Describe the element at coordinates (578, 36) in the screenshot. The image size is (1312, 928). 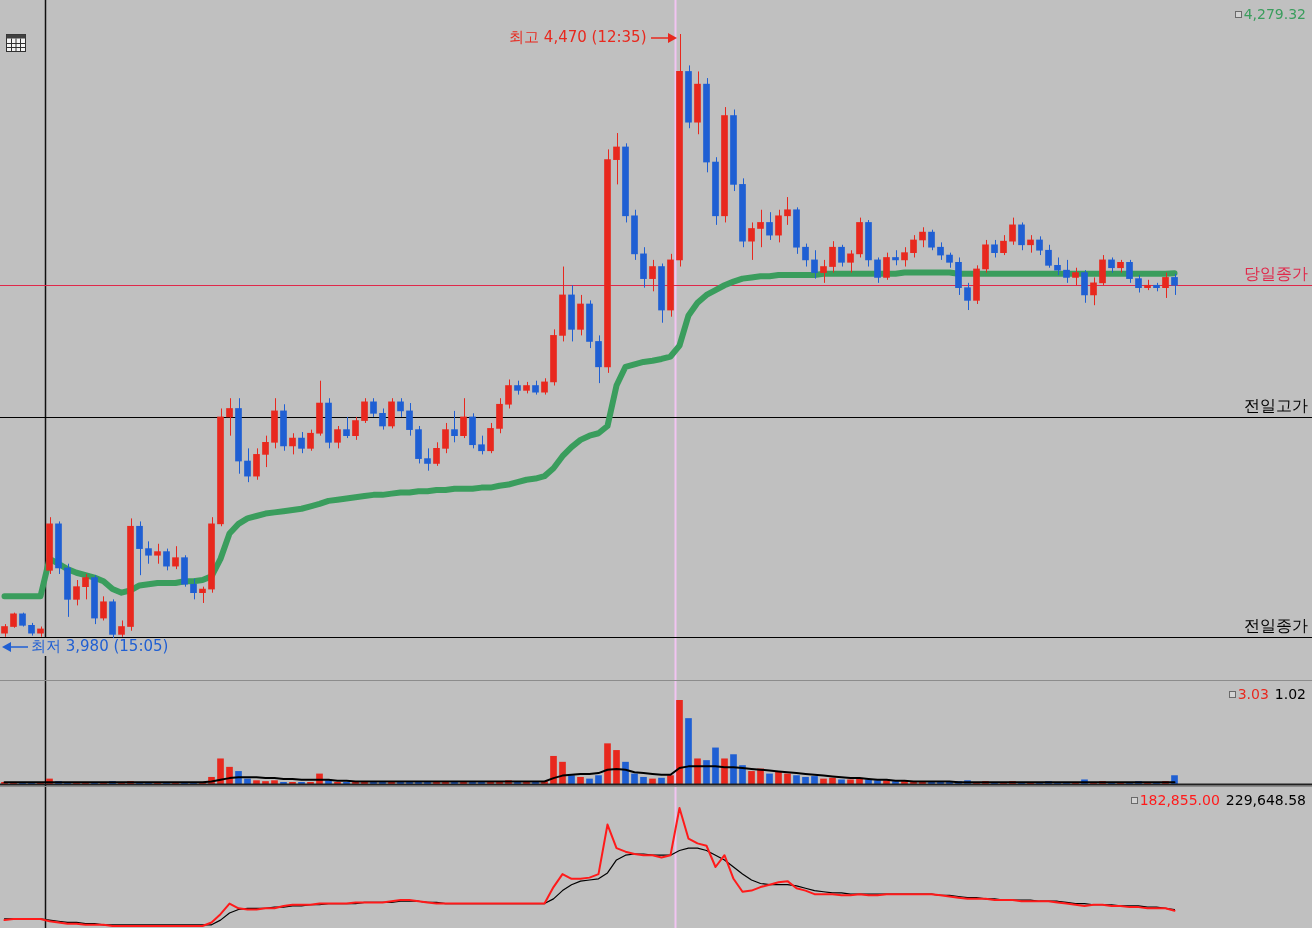
I see `annotation: 최고 4,470 (12:35)` at that location.